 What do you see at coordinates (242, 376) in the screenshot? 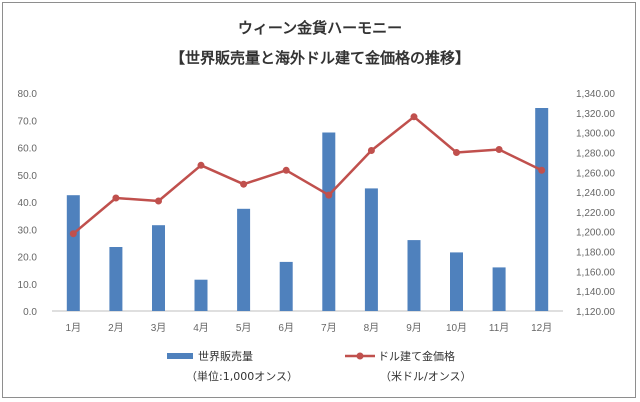
I see `legend-bar-unit: （単位:1,000オンス）` at bounding box center [242, 376].